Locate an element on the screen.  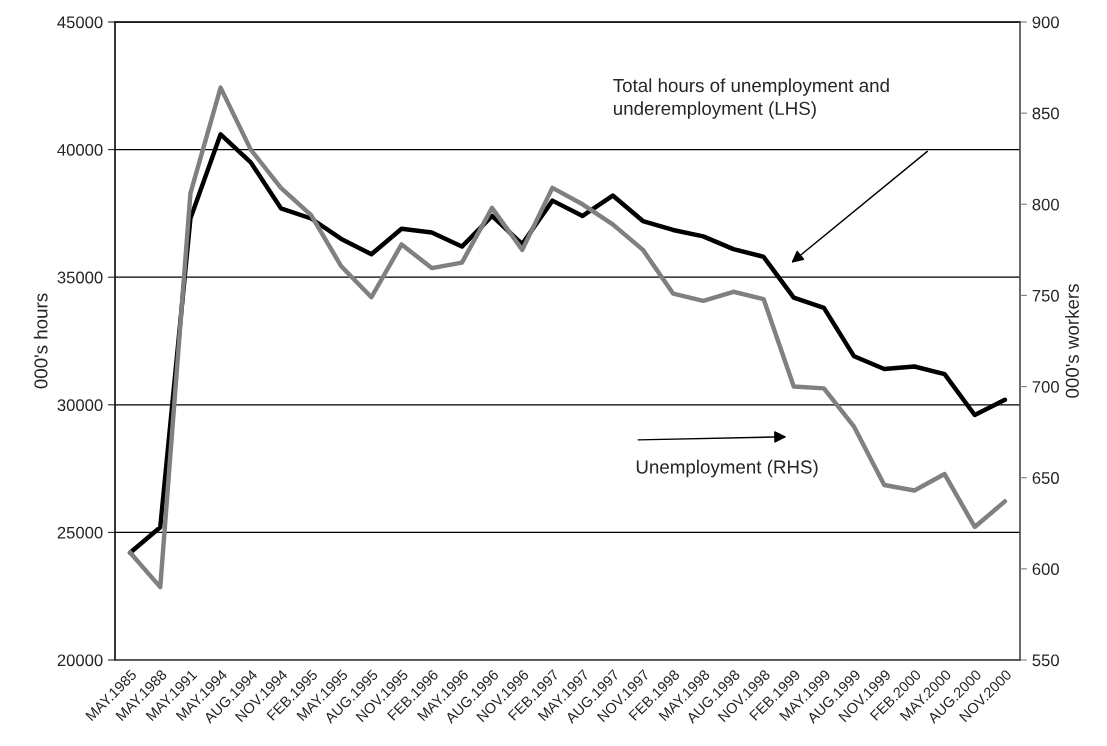
y-tick-label: 20000 is located at coordinates (80, 660).